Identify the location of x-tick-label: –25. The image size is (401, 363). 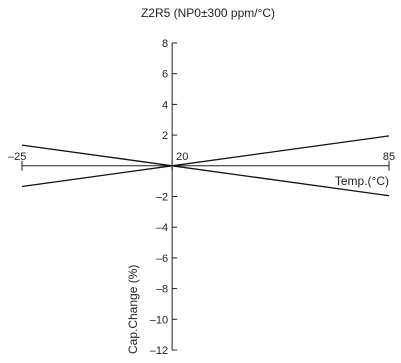
(17, 157).